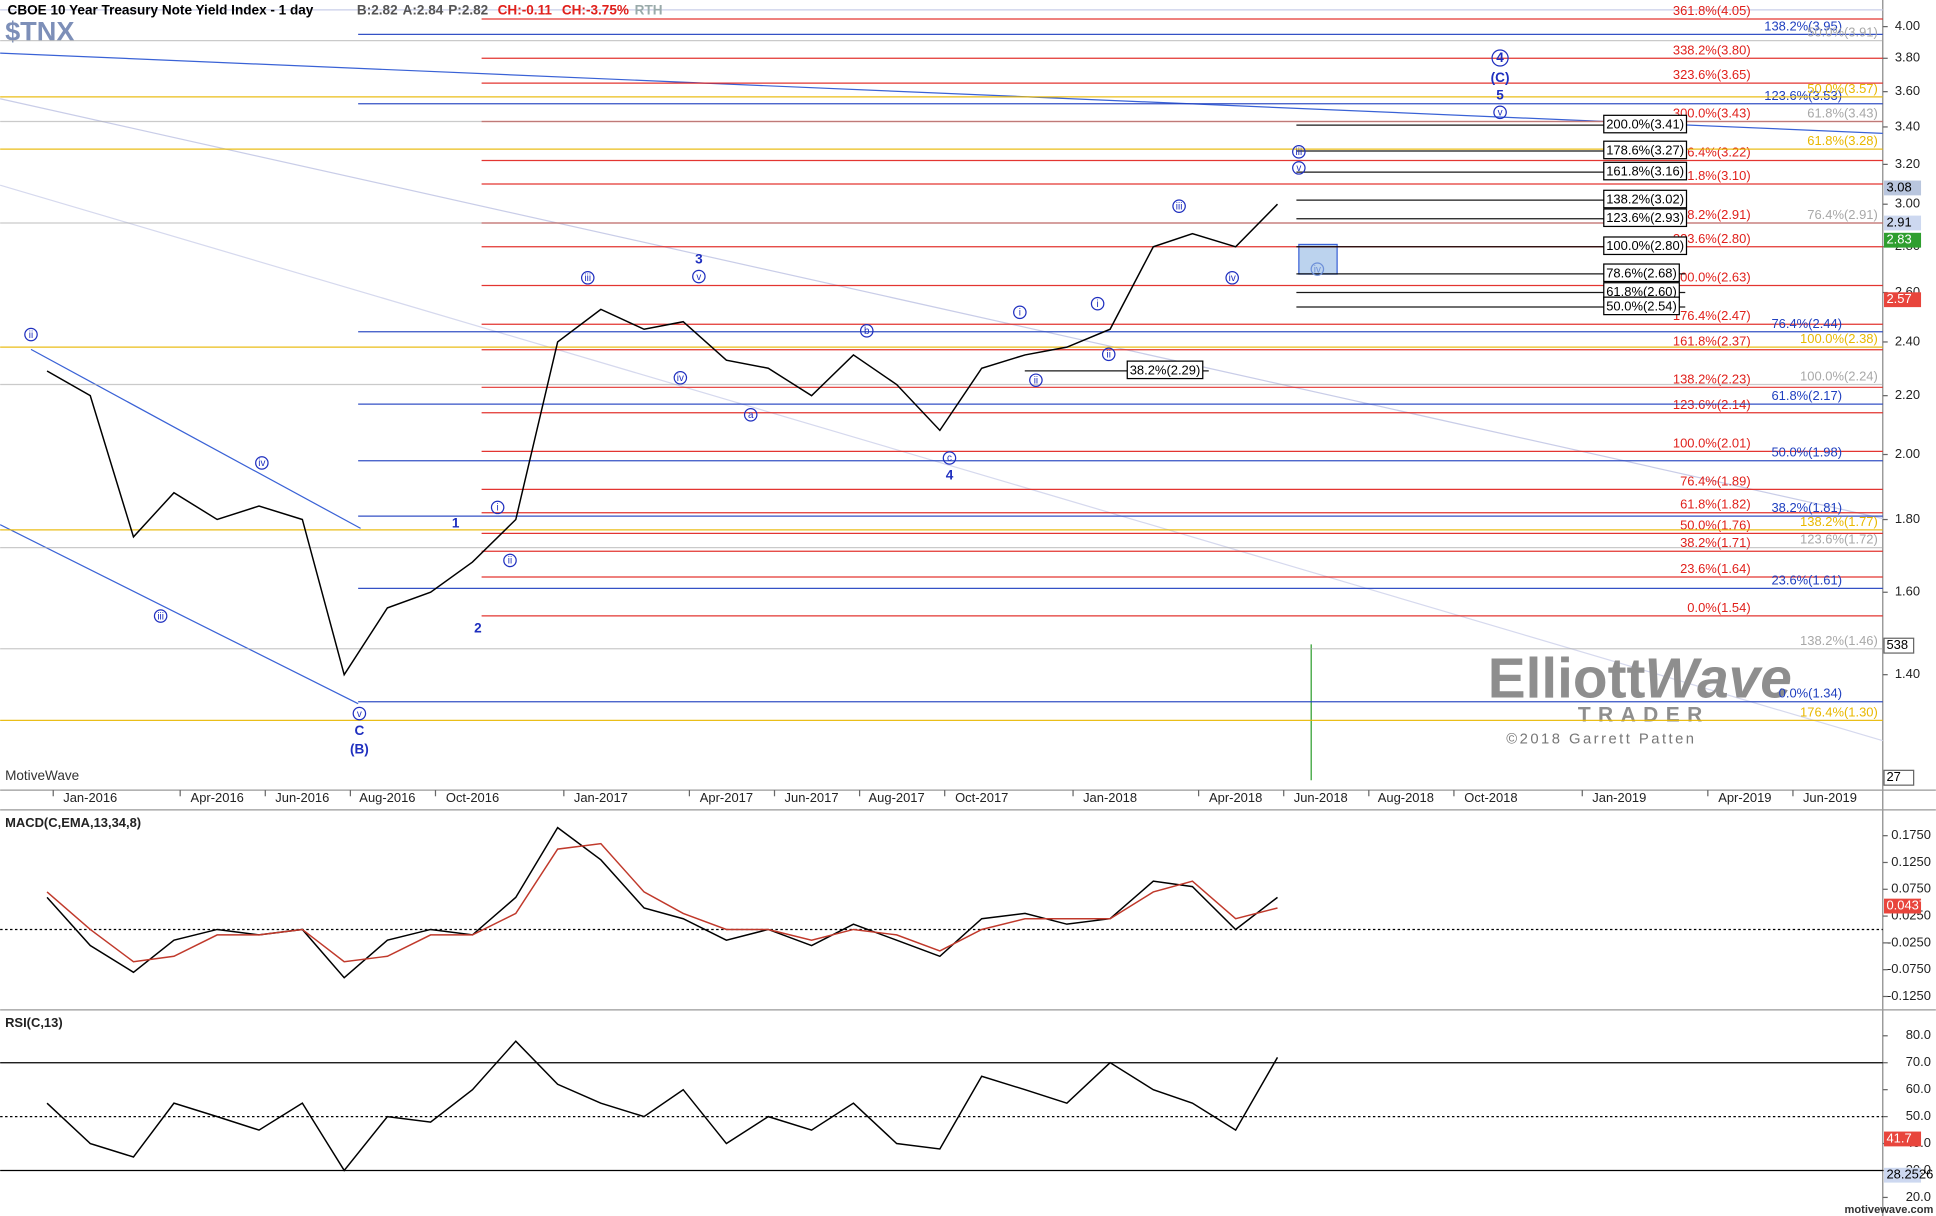 The height and width of the screenshot is (1216, 1936). What do you see at coordinates (1744, 797) in the screenshot?
I see `x-tick-label: Apr-2019` at bounding box center [1744, 797].